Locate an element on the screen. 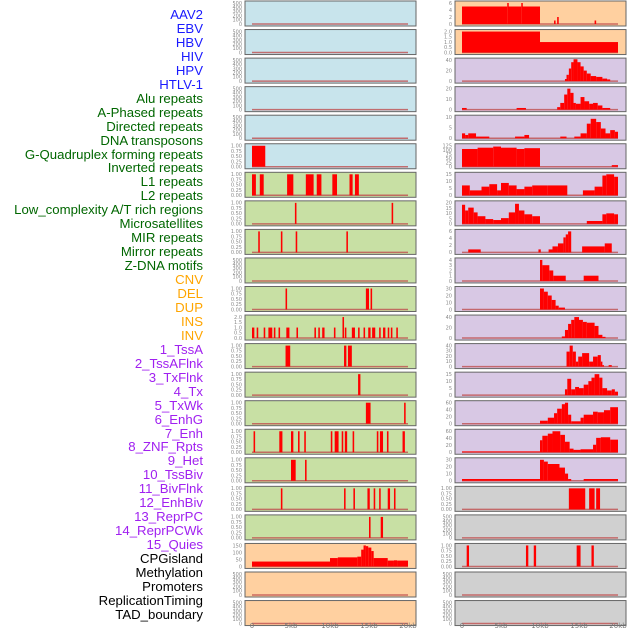 This screenshot has width=630, height=630. y-tick-label: 500 is located at coordinates (237, 61).